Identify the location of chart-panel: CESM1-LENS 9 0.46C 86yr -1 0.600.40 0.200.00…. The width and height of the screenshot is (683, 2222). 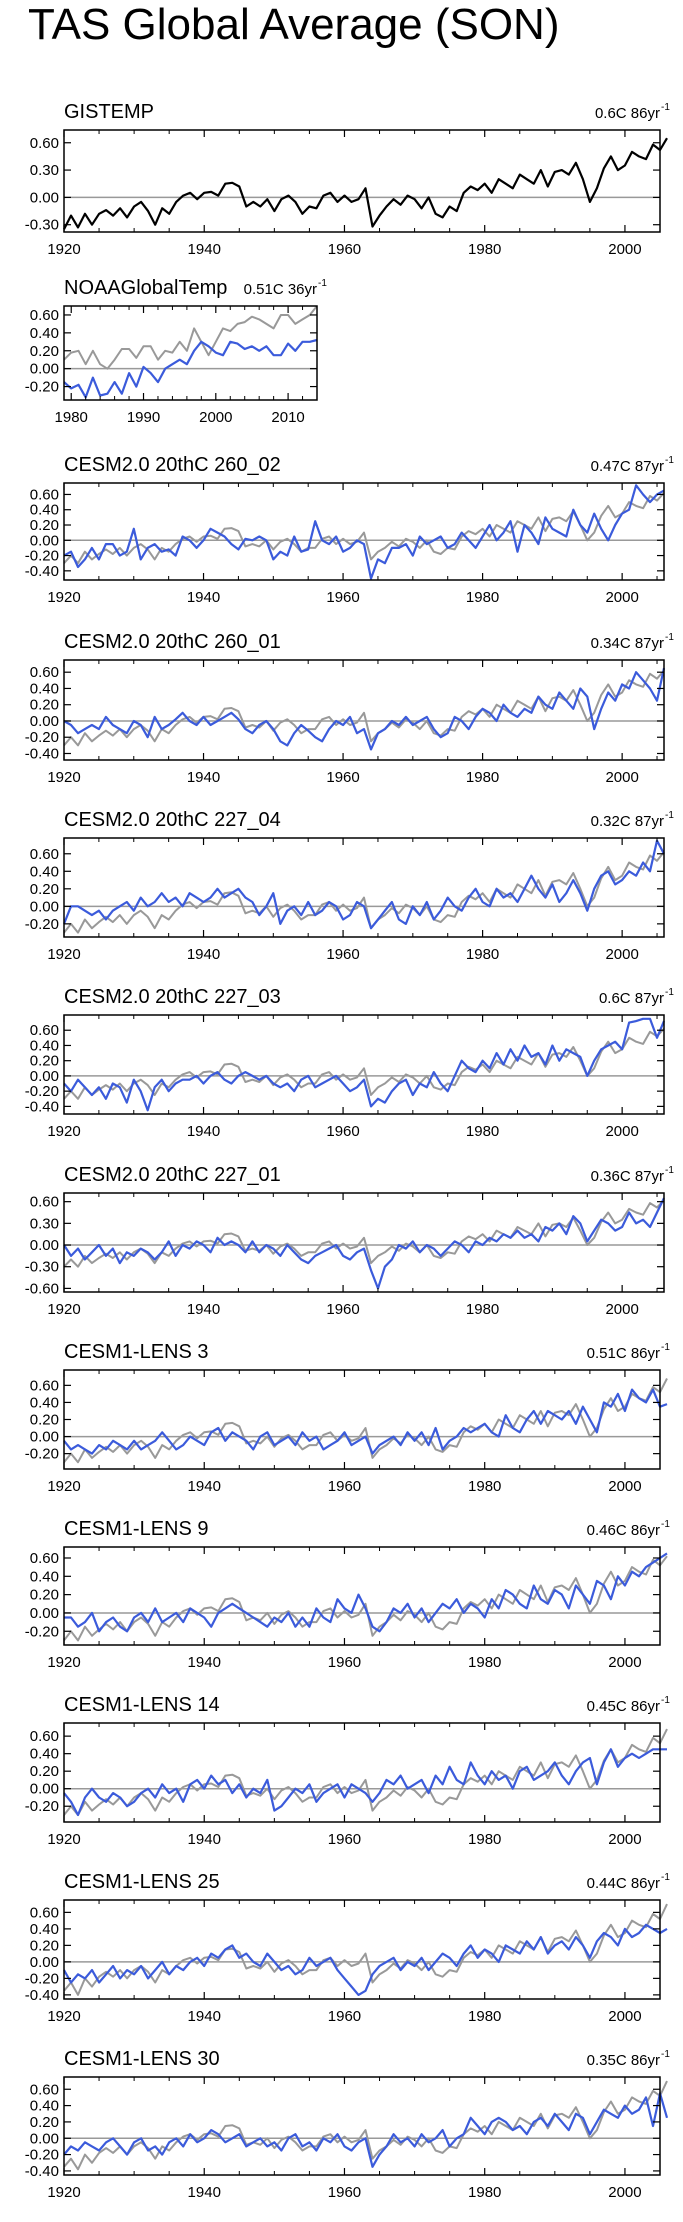
(348, 1594).